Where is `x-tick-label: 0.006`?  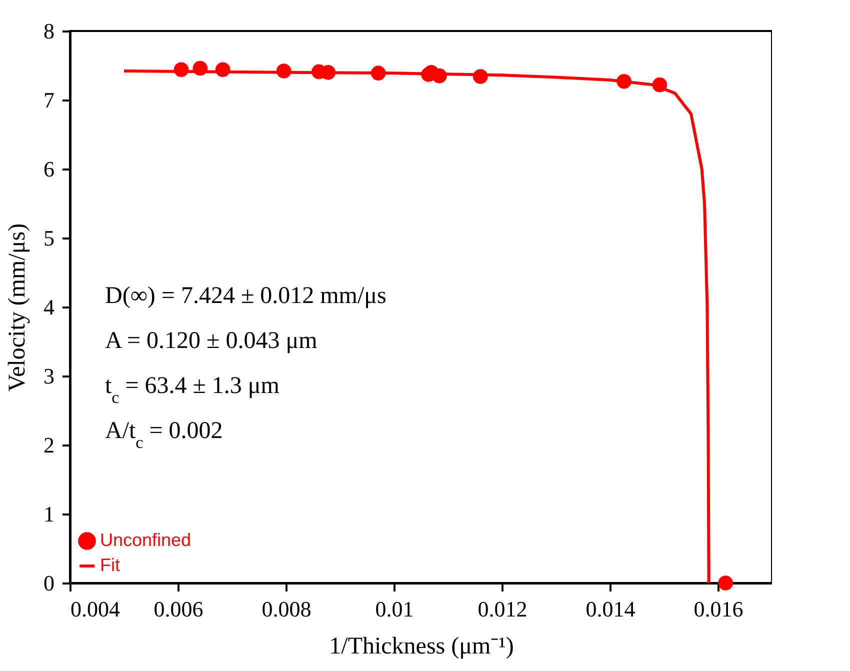
x-tick-label: 0.006 is located at coordinates (179, 609).